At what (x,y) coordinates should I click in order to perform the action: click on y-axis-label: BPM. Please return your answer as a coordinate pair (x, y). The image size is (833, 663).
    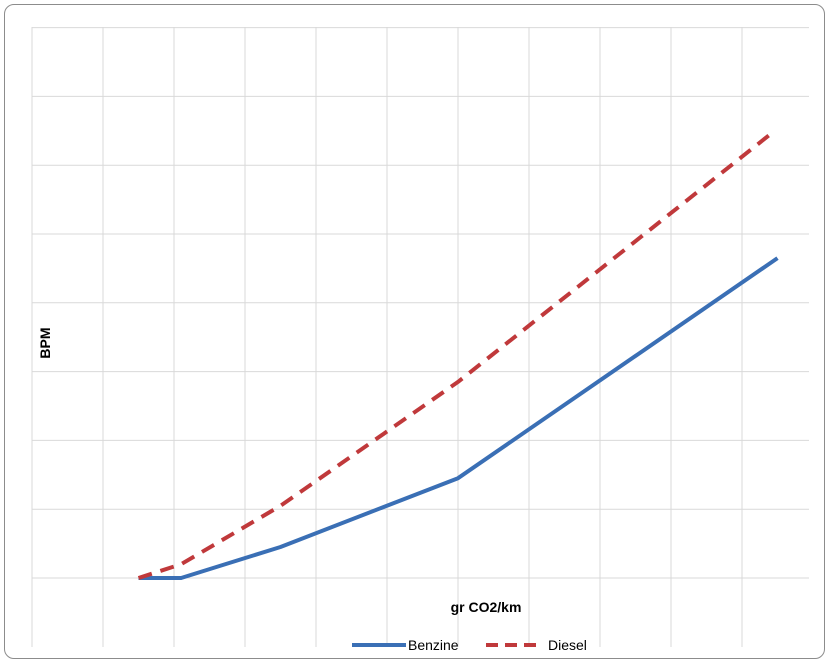
    Looking at the image, I should click on (45, 342).